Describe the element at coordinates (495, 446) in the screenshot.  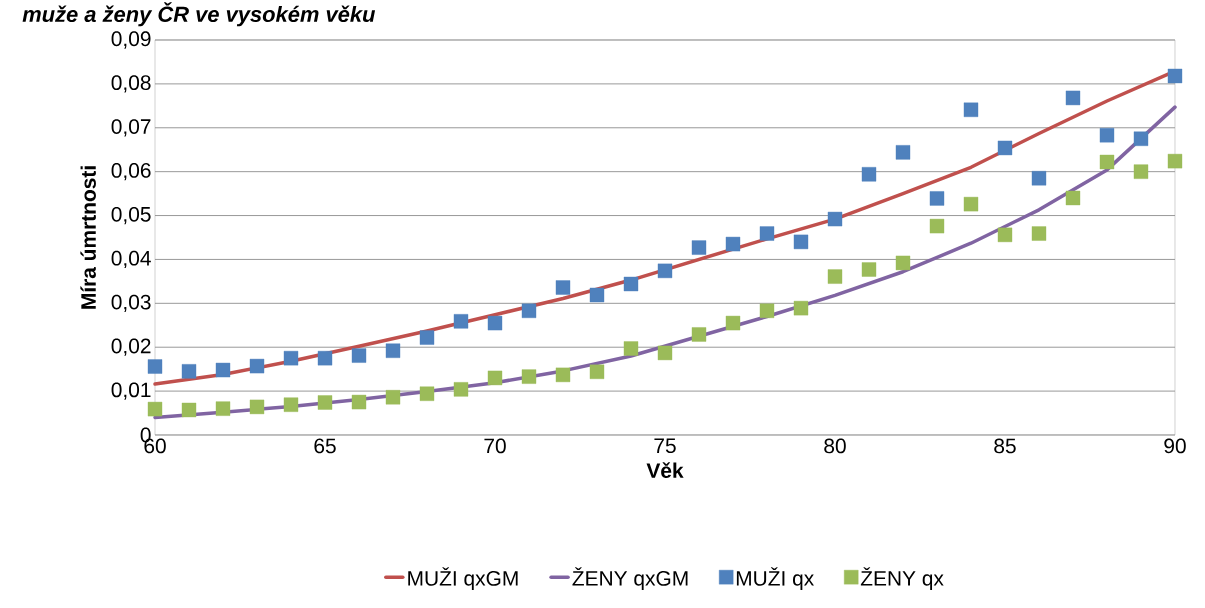
I see `x-tick-label: 70` at that location.